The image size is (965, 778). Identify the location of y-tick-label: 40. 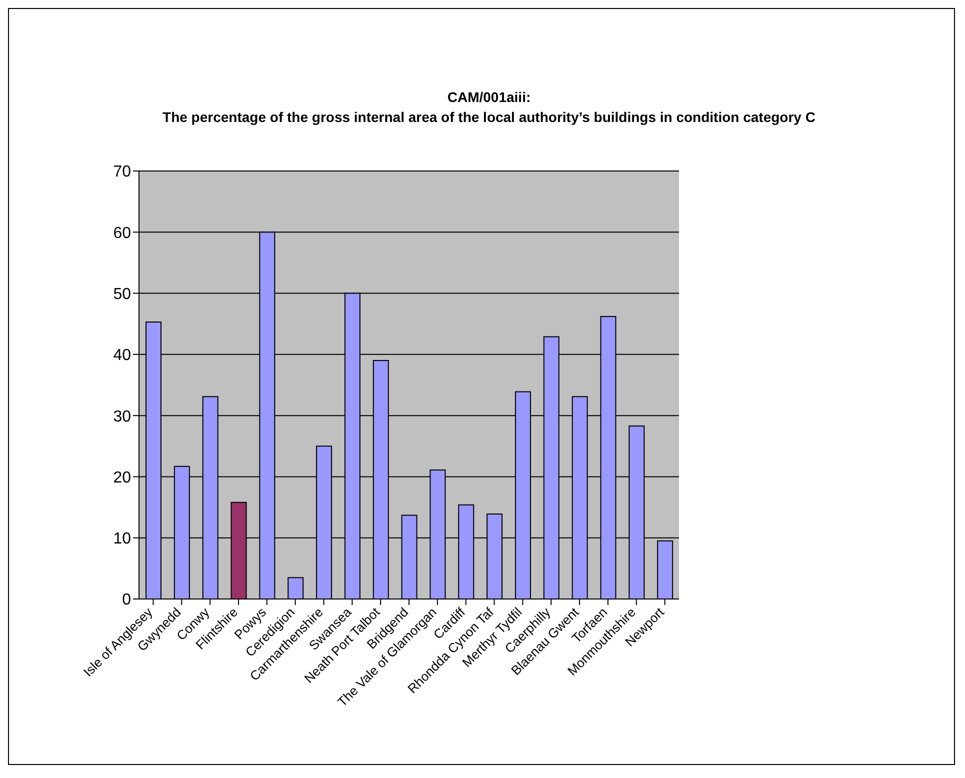
(122, 355).